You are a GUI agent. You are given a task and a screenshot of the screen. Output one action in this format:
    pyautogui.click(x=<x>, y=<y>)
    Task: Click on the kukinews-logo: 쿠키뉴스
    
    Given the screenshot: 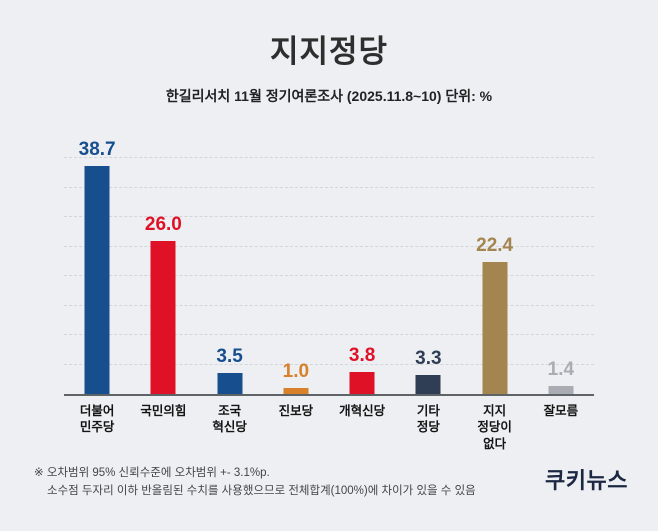 What is the action you would take?
    pyautogui.click(x=586, y=480)
    